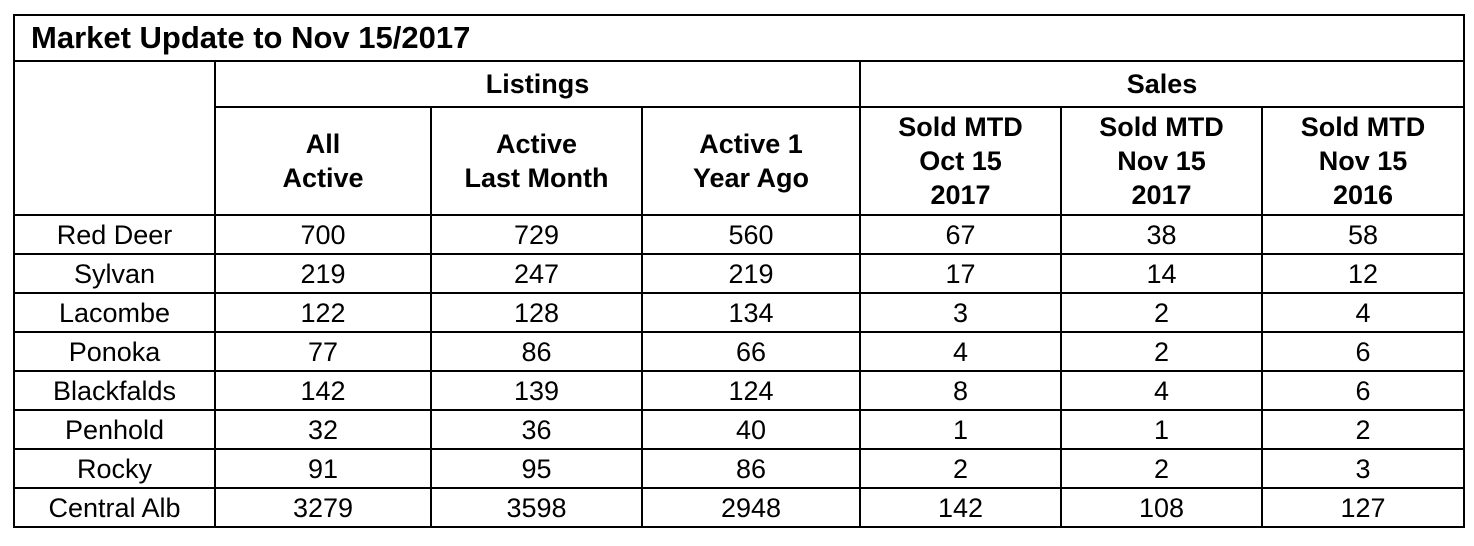  I want to click on column-header-line: Oct 15, so click(960, 161).